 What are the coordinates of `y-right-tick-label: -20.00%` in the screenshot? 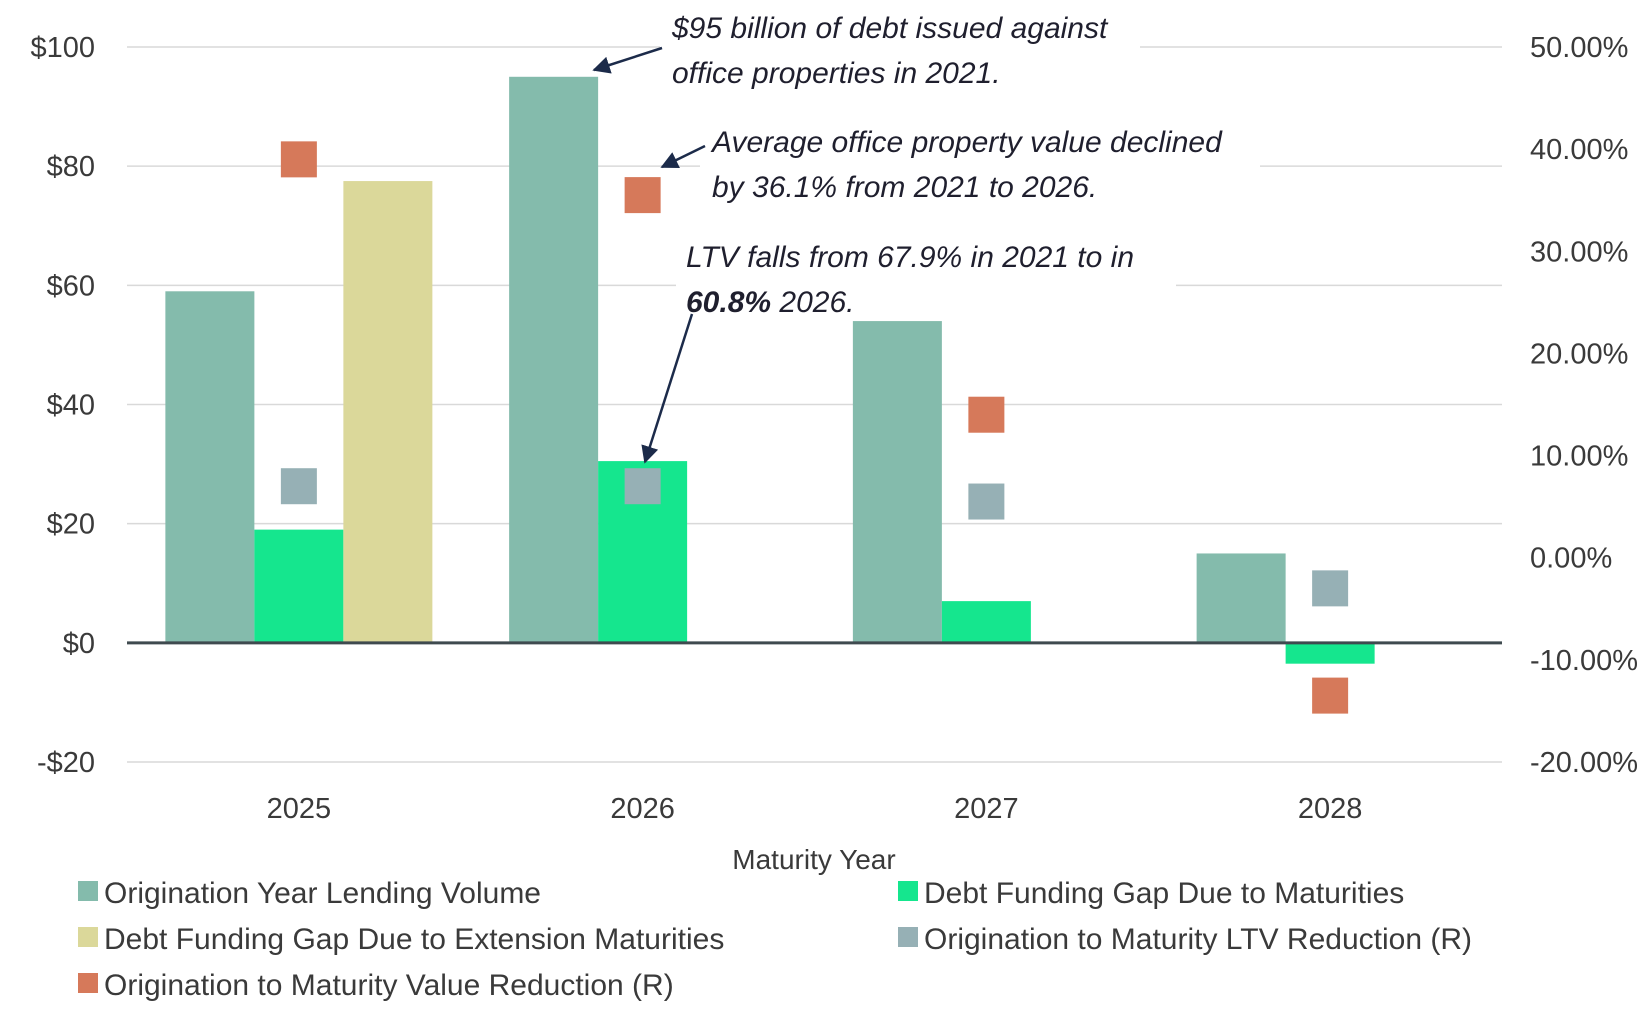 It's located at (1584, 763).